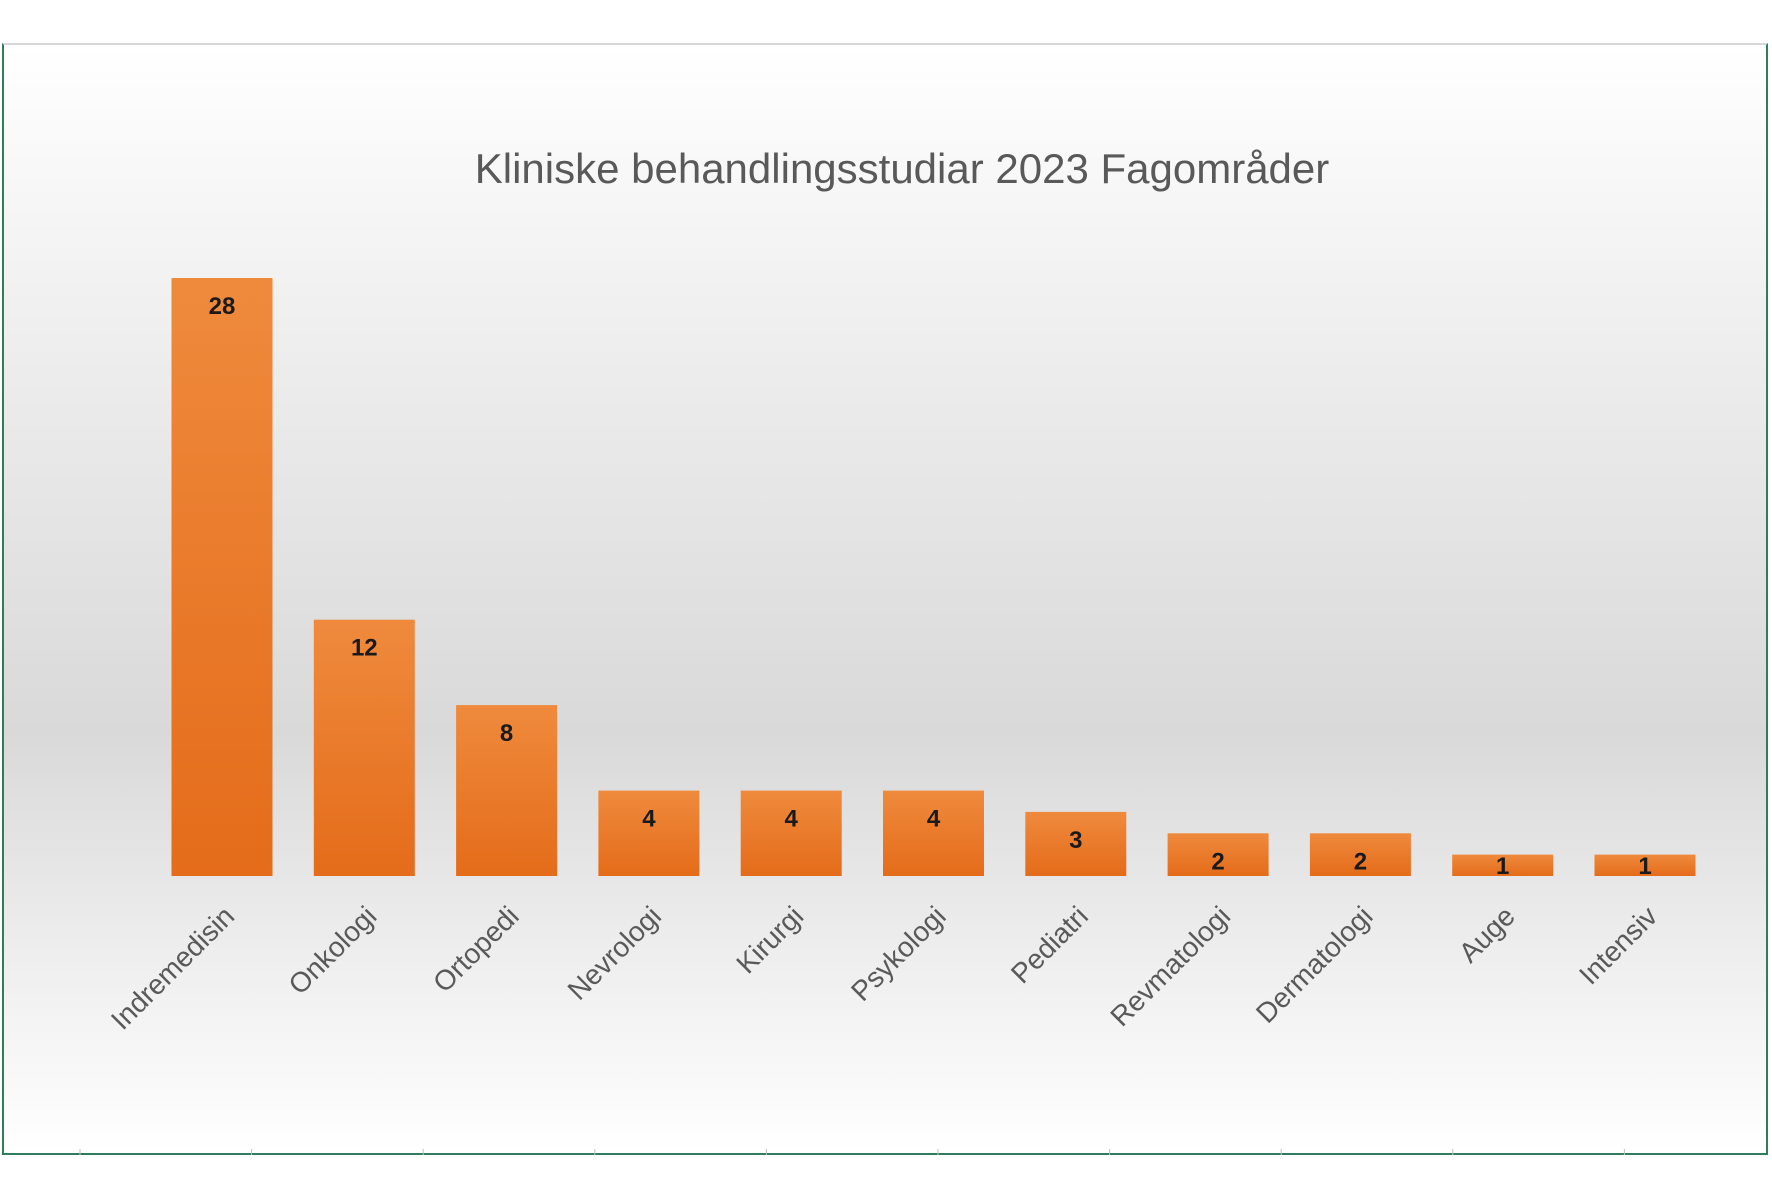  Describe the element at coordinates (1075, 840) in the screenshot. I see `data-label-pediatri: 3` at that location.